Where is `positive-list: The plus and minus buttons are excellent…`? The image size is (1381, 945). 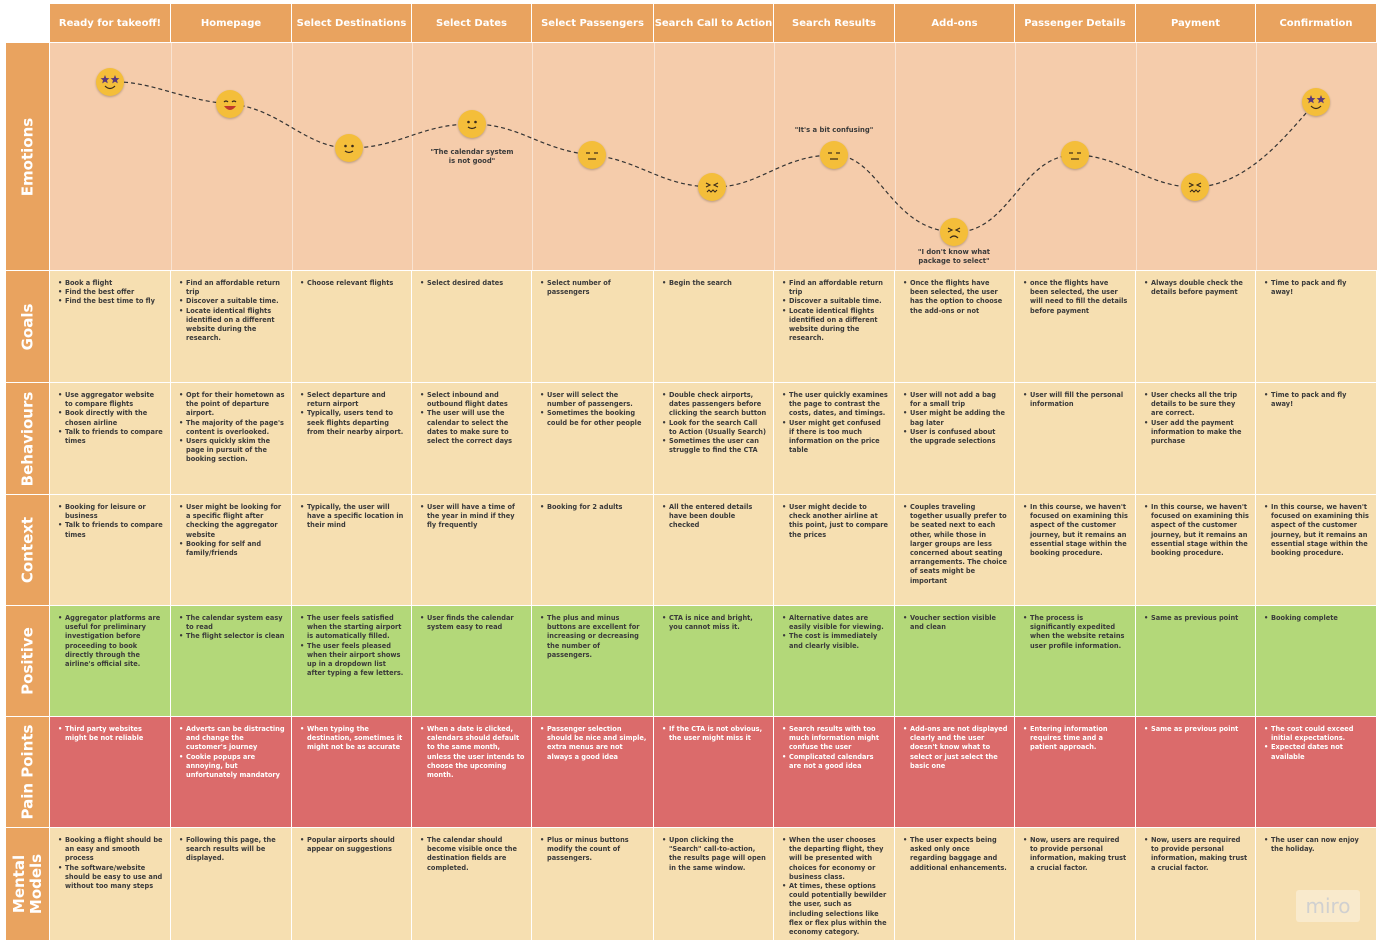
positive-list: The plus and minus buttons are excellent… is located at coordinates (592, 637).